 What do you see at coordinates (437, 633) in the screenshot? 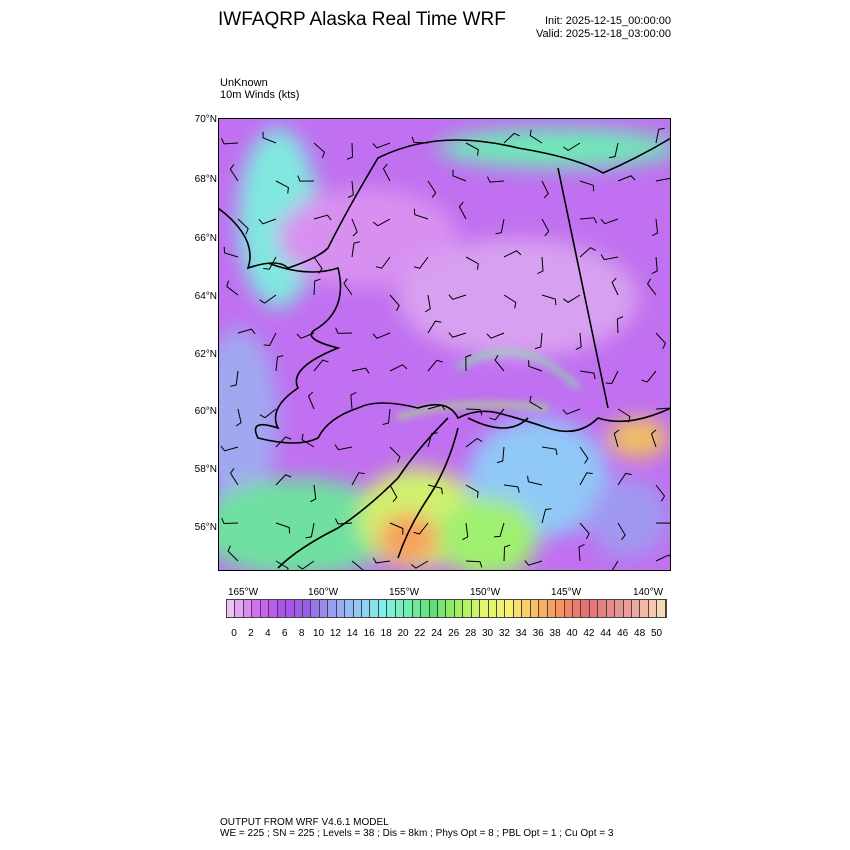
I see `colorbar-label: 24` at bounding box center [437, 633].